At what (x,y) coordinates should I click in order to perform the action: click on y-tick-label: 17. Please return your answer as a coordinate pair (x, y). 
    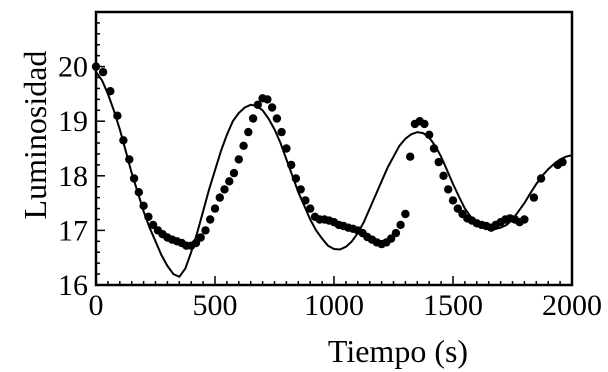
    Looking at the image, I should click on (73, 230).